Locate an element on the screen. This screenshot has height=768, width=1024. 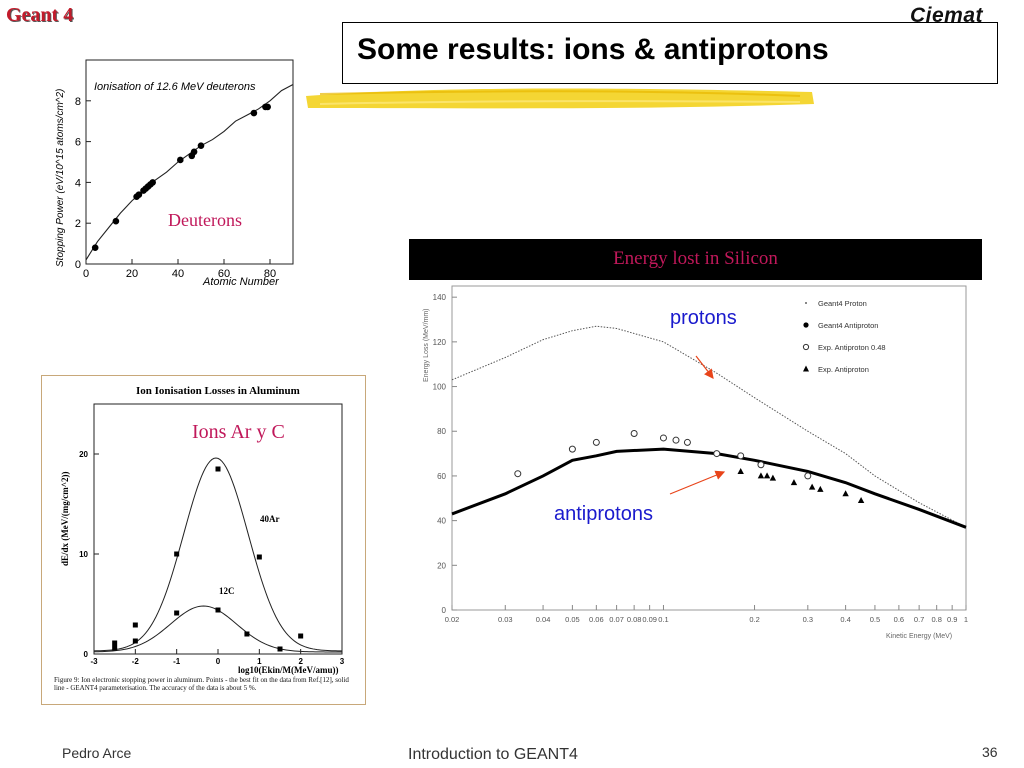
ion-x-tick-label: -1 is located at coordinates (177, 661).